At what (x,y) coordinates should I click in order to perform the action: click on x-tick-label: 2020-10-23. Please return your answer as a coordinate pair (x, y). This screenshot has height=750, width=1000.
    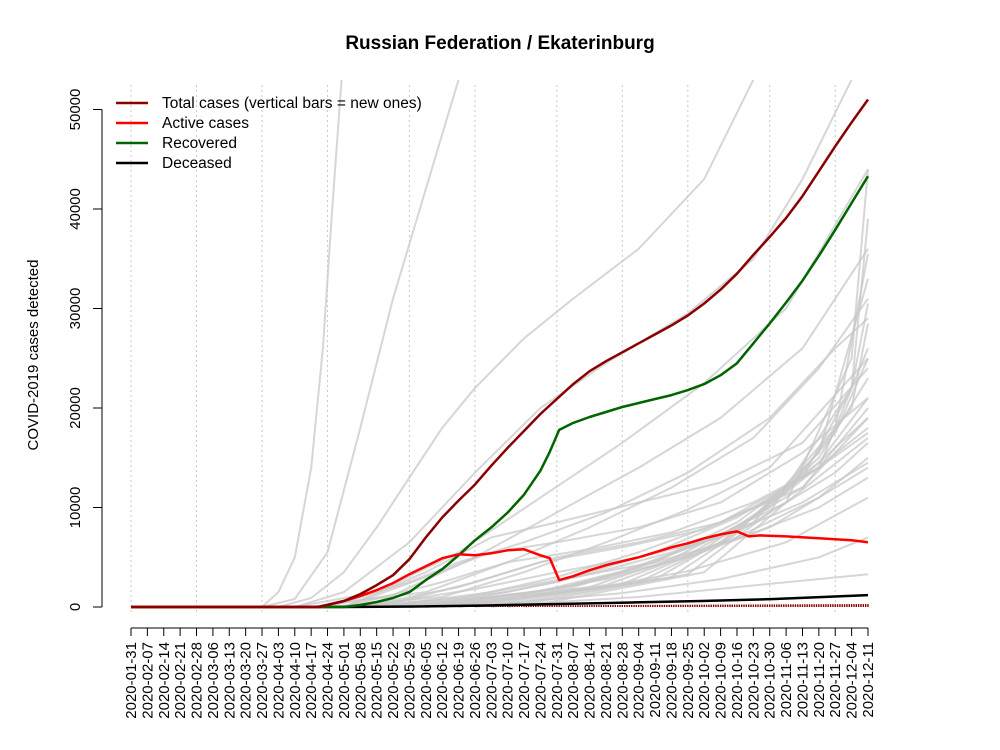
    Looking at the image, I should click on (753, 680).